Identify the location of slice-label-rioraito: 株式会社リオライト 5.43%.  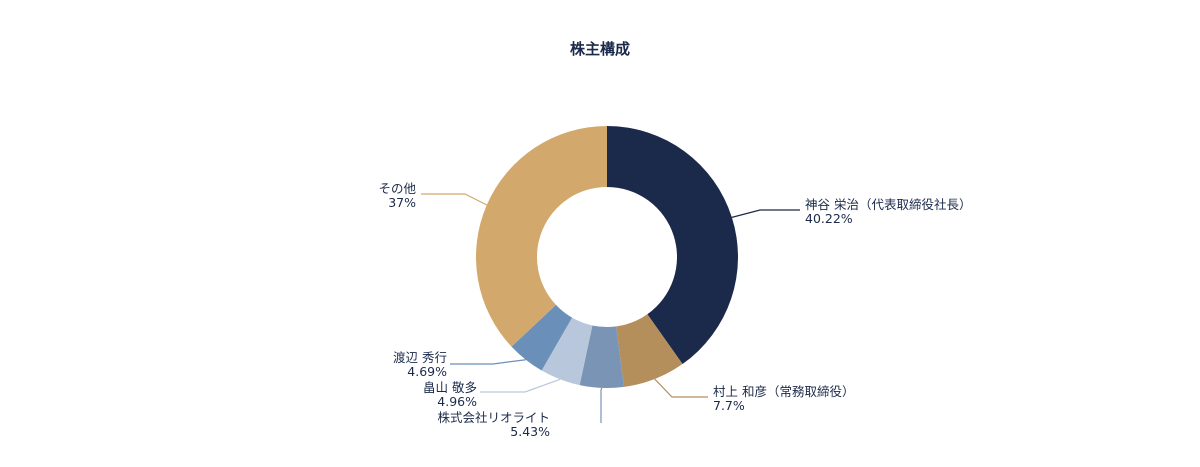
(493, 424).